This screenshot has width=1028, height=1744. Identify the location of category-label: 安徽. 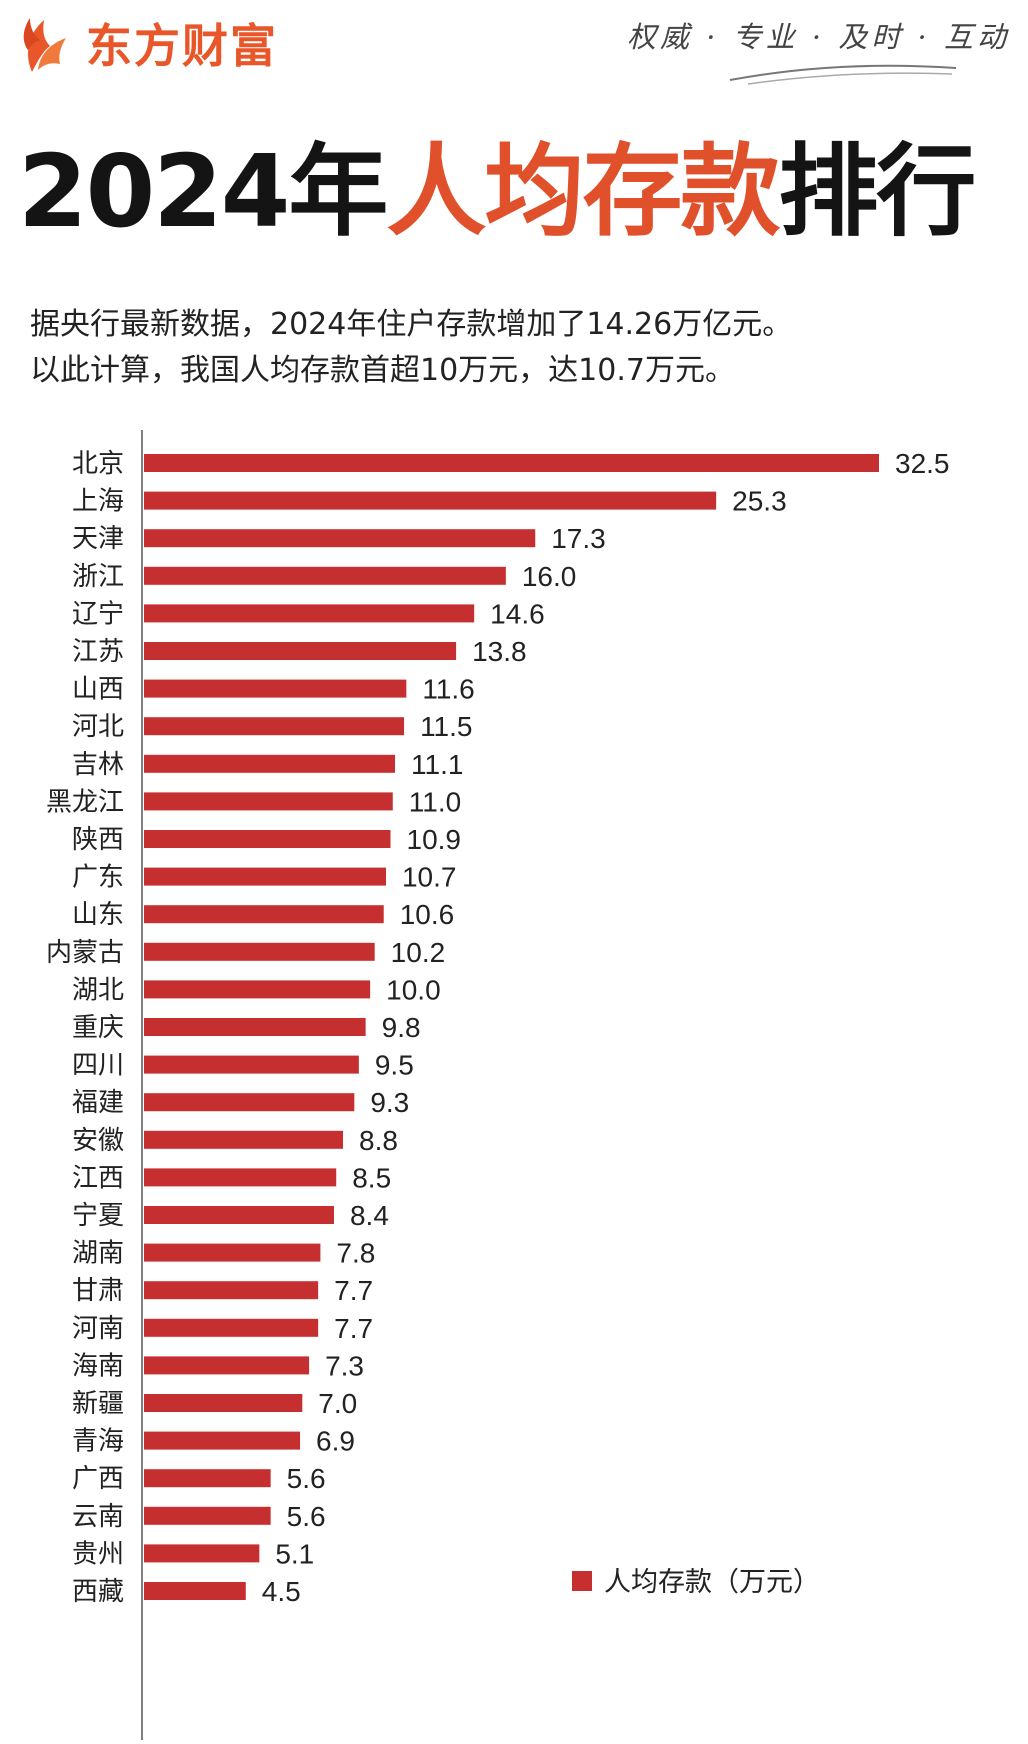
(98, 1141).